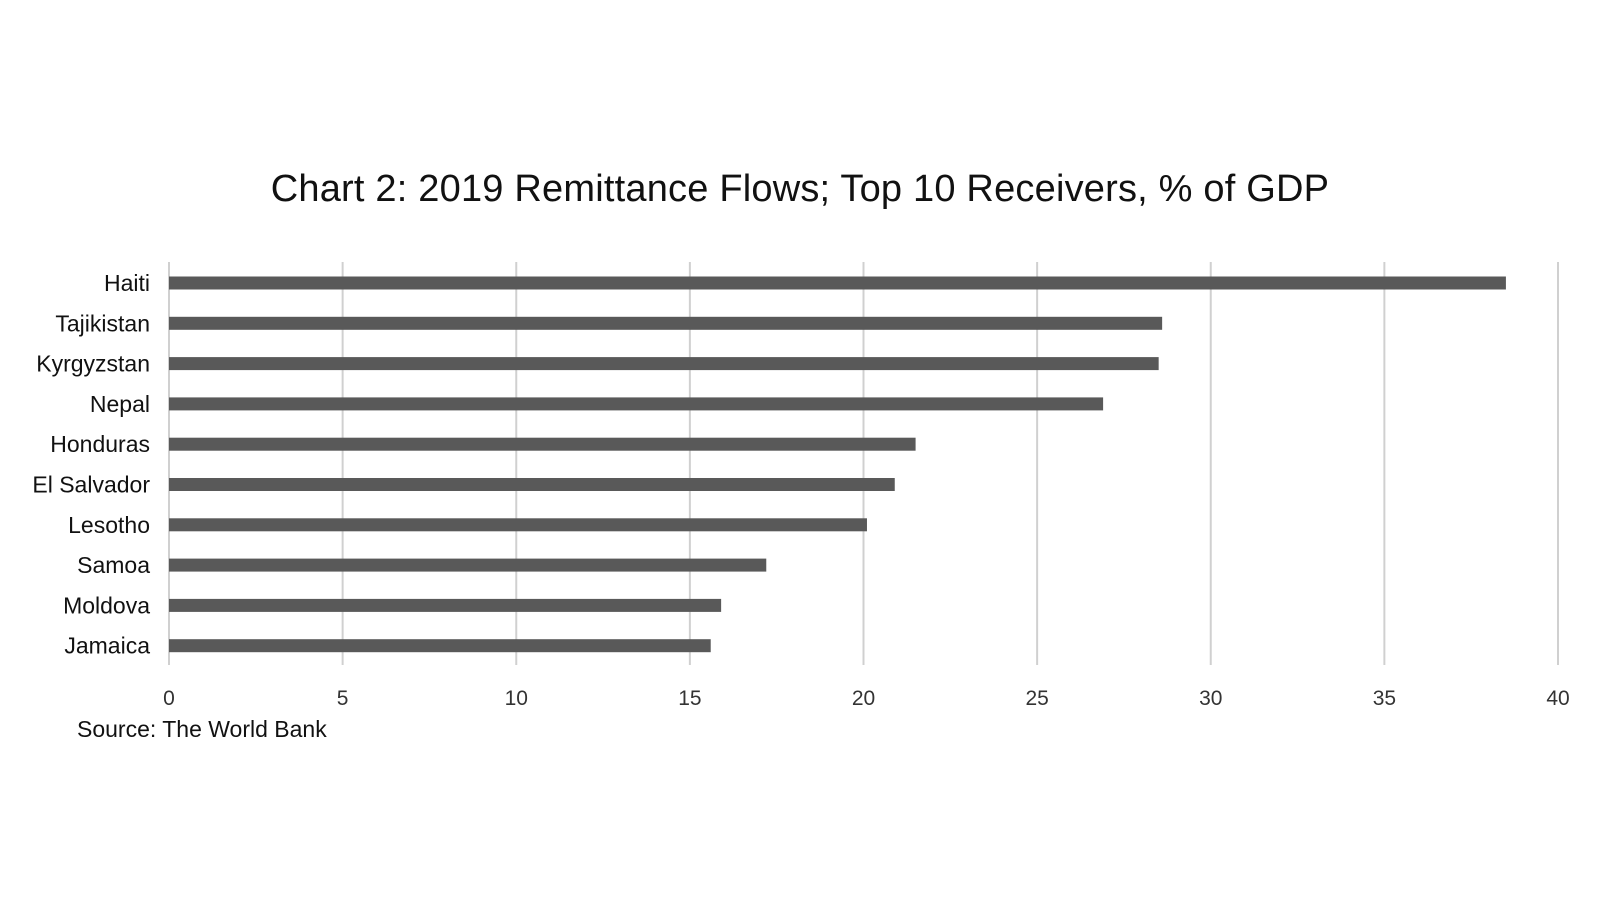 The width and height of the screenshot is (1600, 900). I want to click on category-label: Haiti, so click(127, 283).